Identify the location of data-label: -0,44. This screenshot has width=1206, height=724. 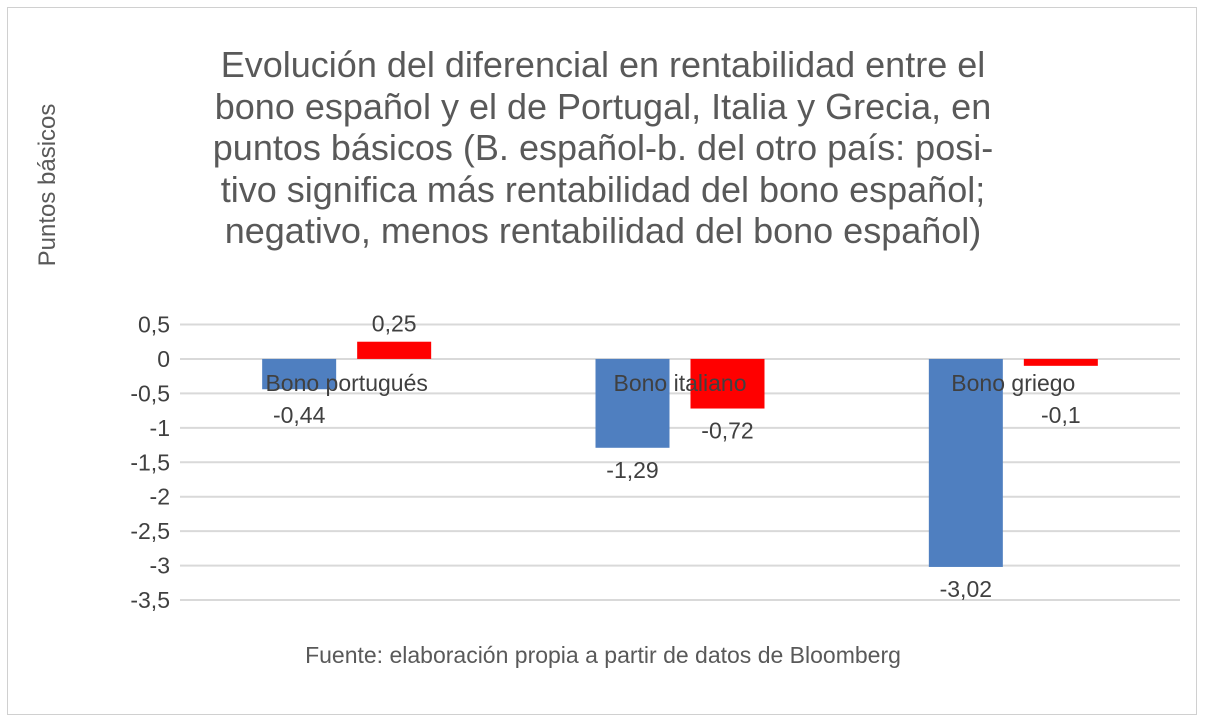
(299, 415).